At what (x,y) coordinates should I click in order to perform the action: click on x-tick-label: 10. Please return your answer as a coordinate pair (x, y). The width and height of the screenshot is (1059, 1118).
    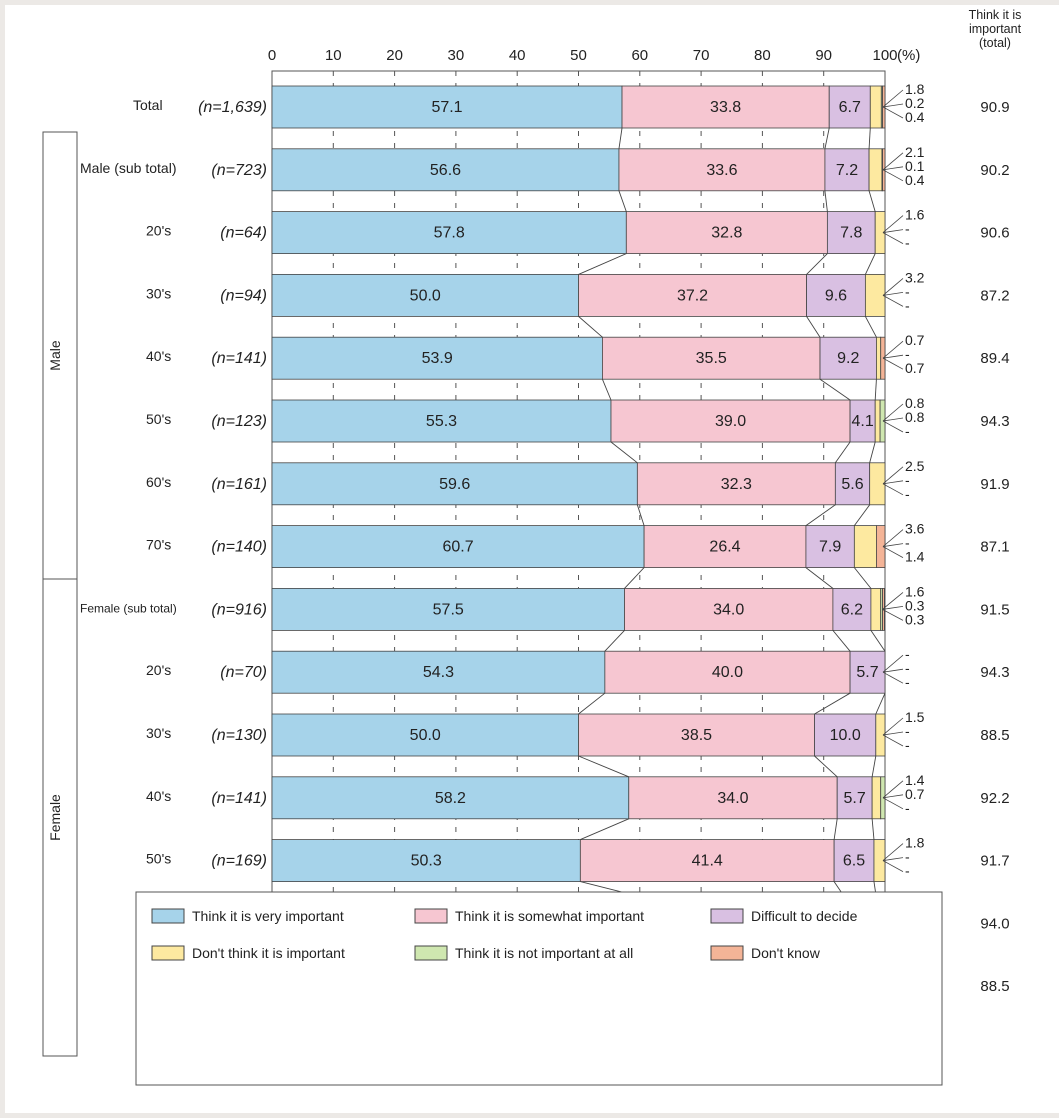
    Looking at the image, I should click on (333, 55).